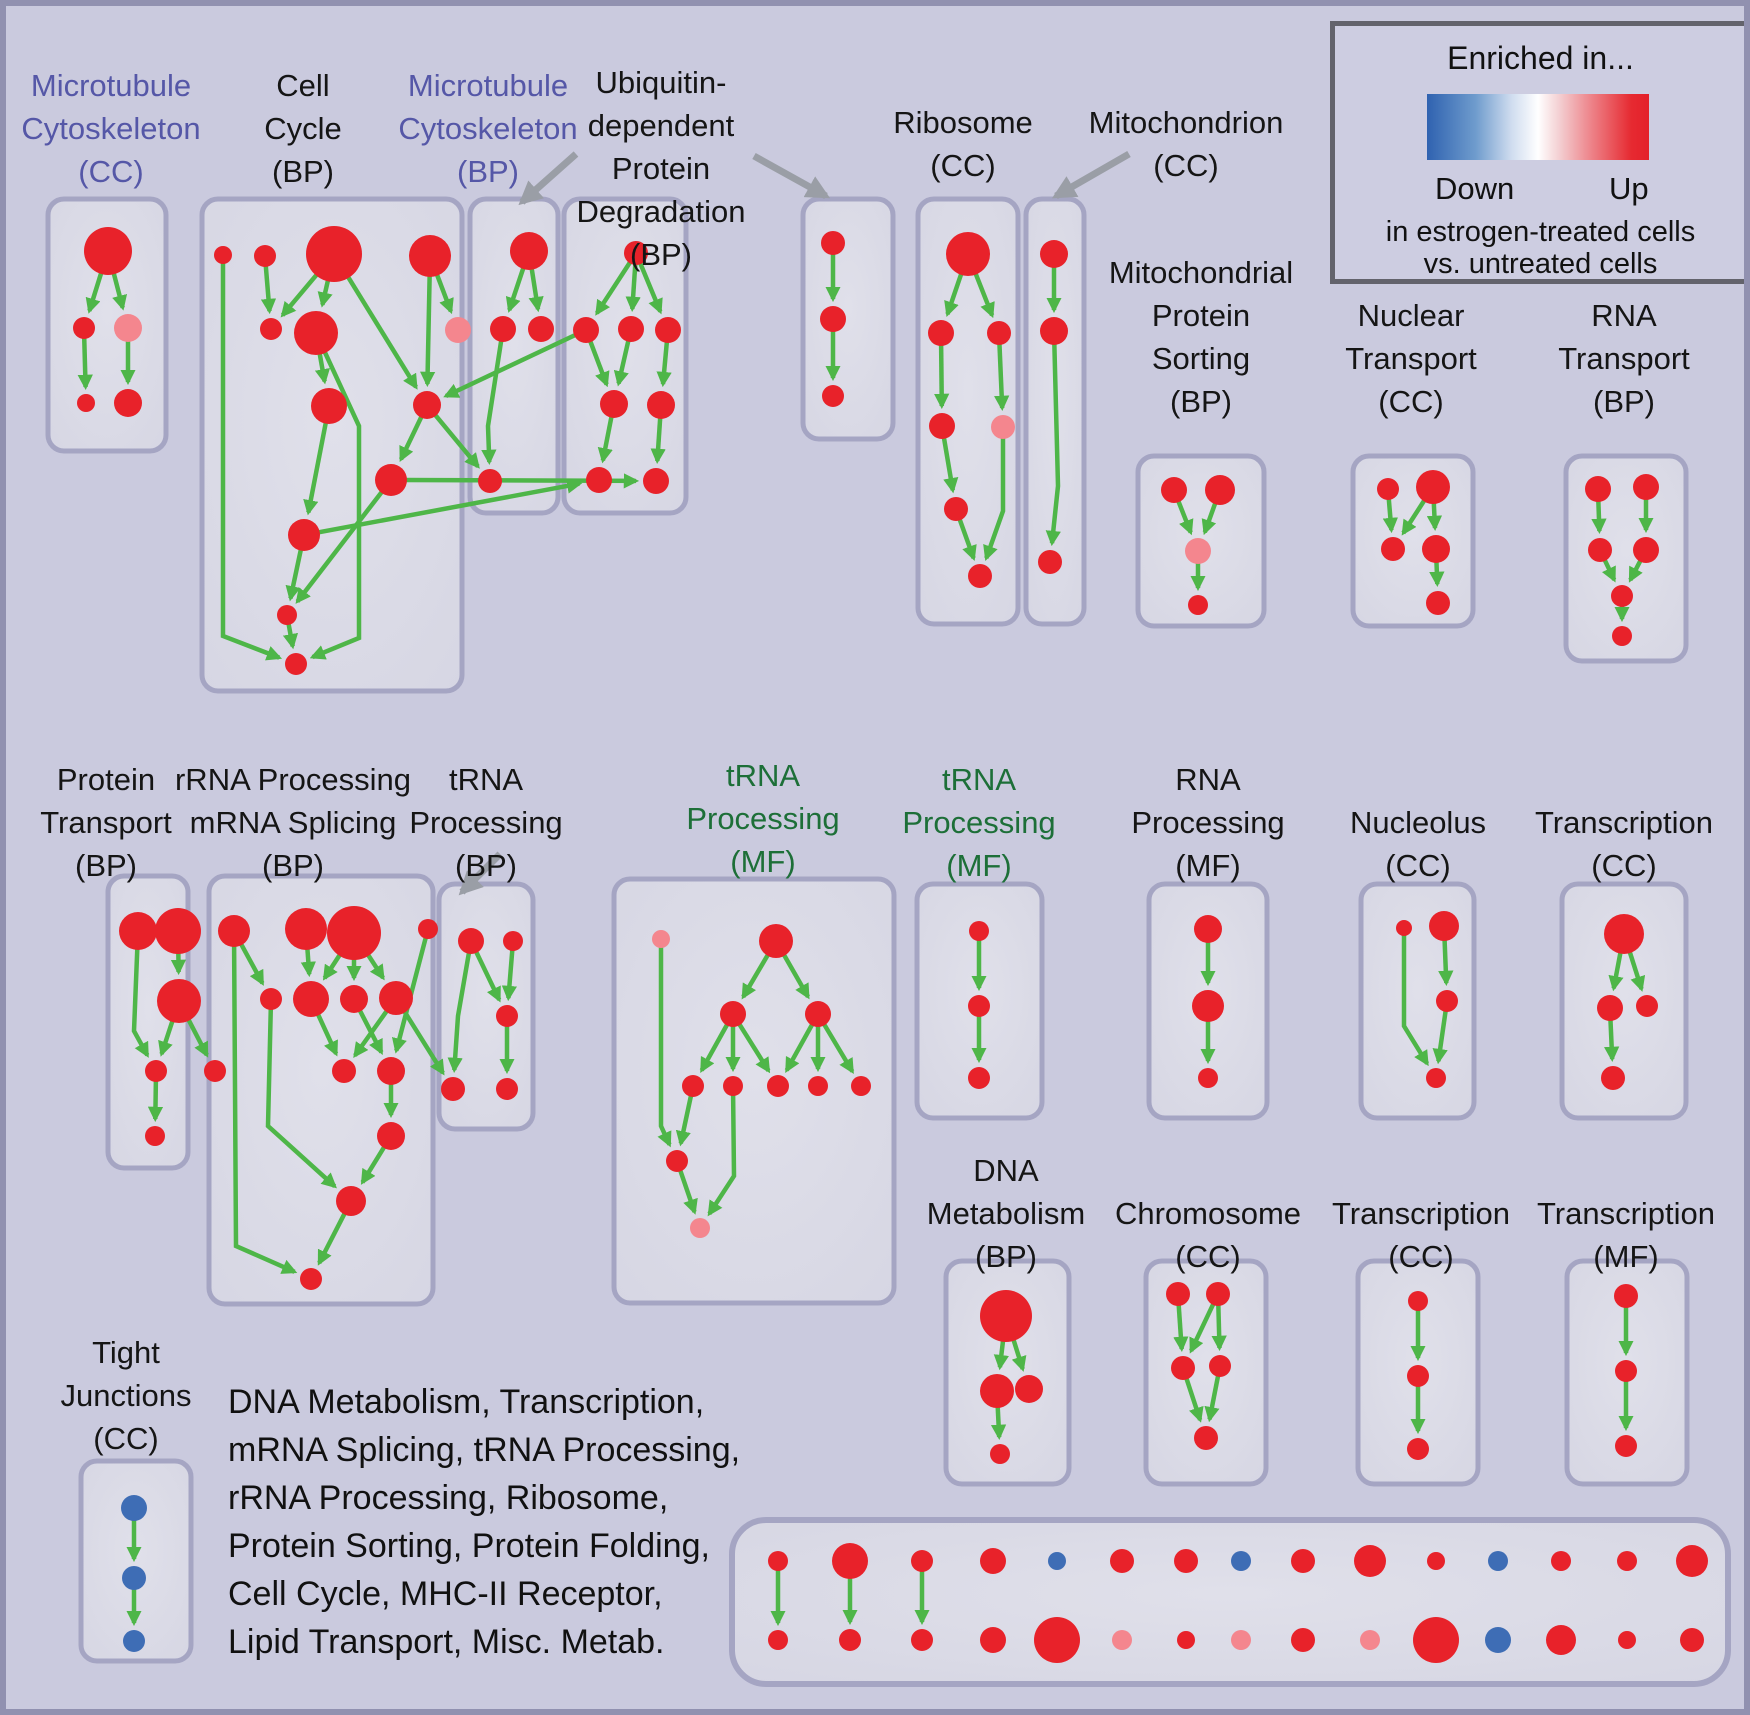  I want to click on node-ubiq-1-C, so click(668, 330).